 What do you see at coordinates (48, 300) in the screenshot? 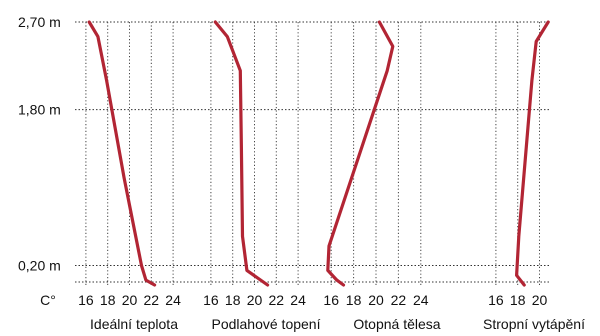
I see `y-unit-label: C°` at bounding box center [48, 300].